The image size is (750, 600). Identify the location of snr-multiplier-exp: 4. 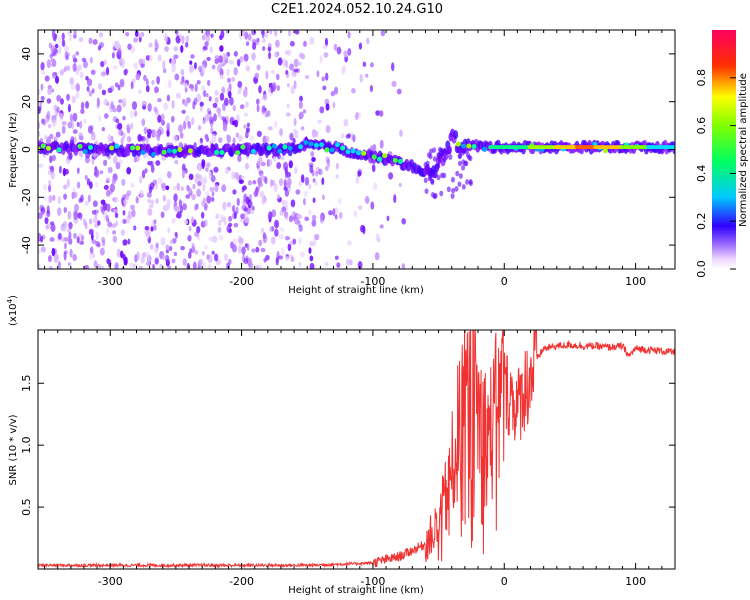
(10, 300).